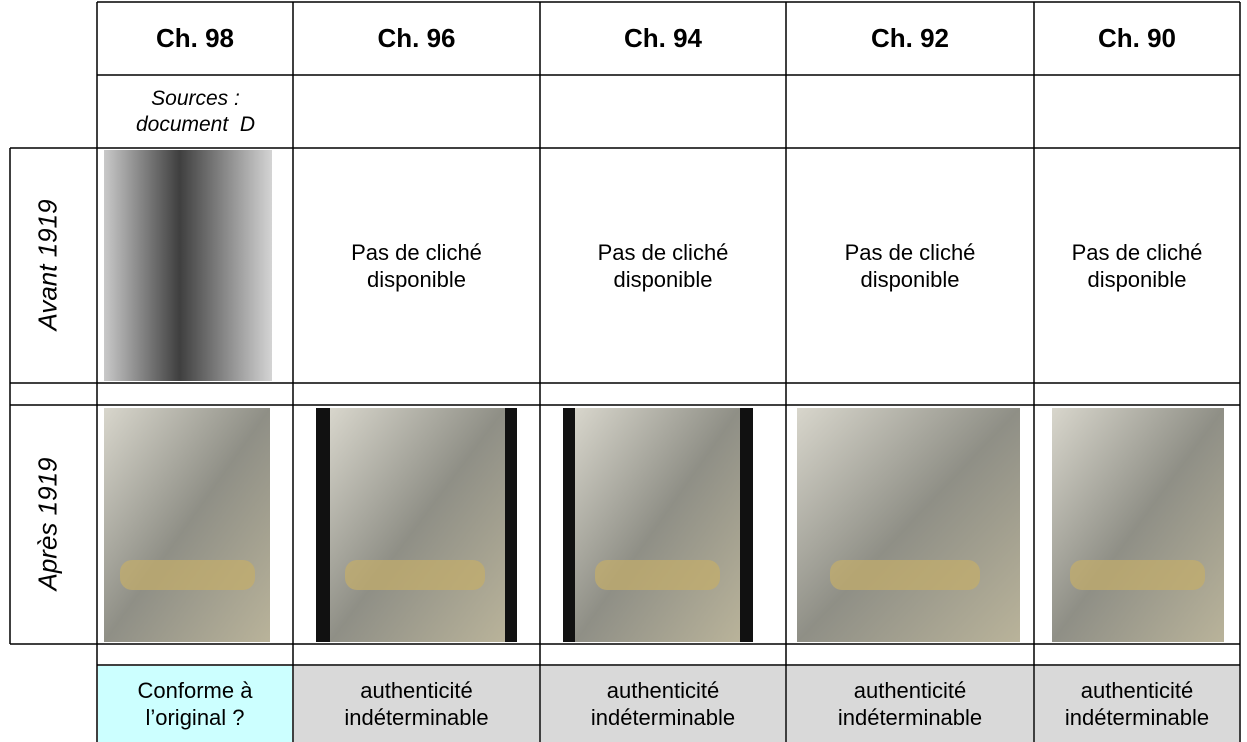 The height and width of the screenshot is (742, 1247). What do you see at coordinates (195, 124) in the screenshot?
I see `sources-line: document D` at bounding box center [195, 124].